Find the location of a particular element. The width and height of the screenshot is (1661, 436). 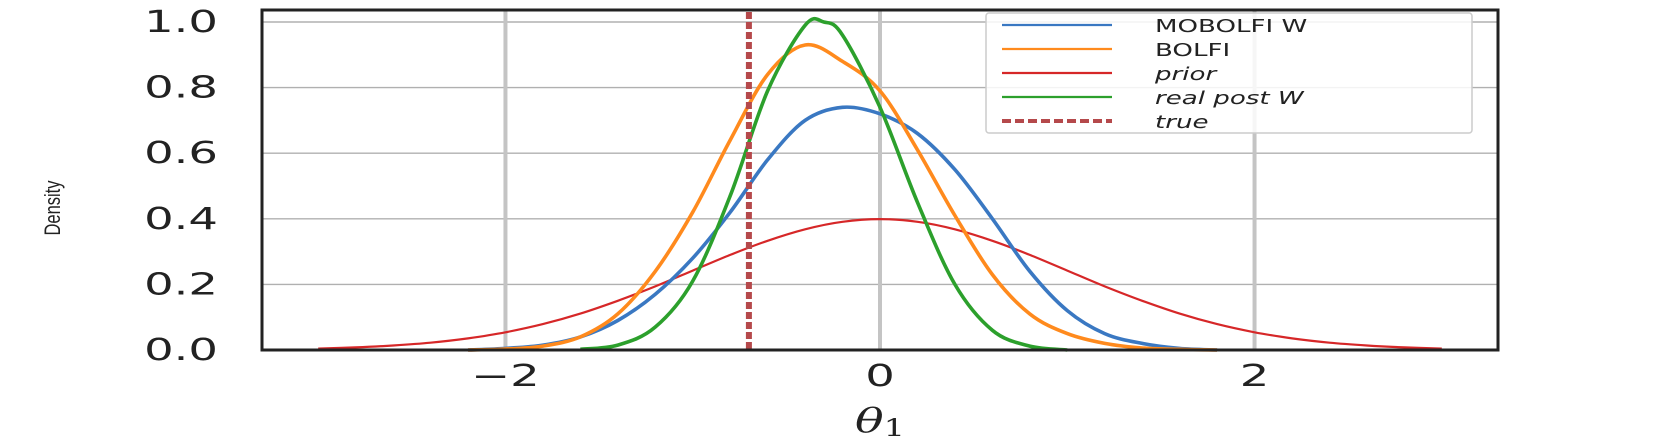

x-axis-label-subscript: 1 is located at coordinates (894, 425).